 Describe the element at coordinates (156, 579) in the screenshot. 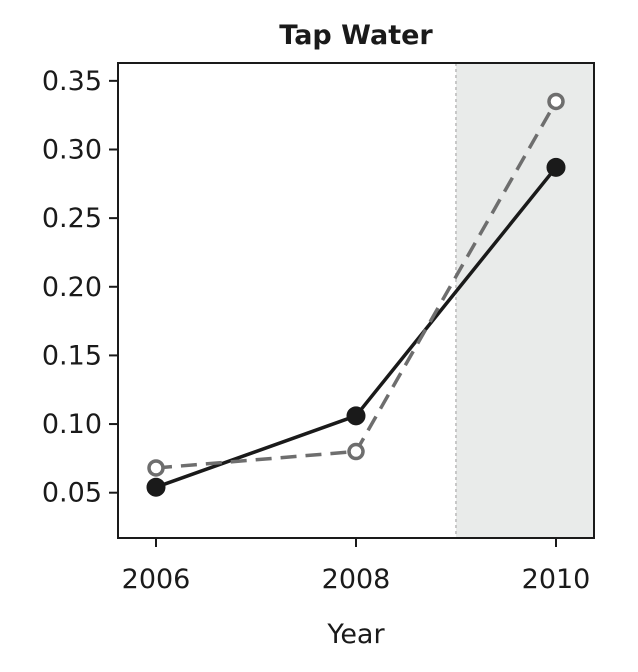

I see `x-tick-label: 2006` at that location.